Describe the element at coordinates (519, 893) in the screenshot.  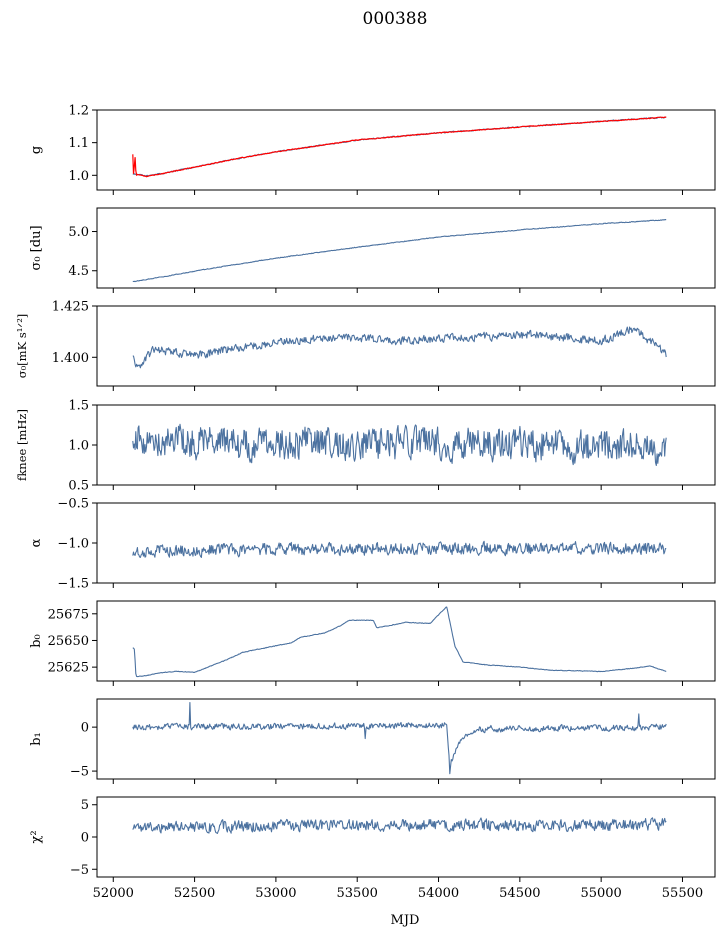
I see `x-tick-label: 54500` at that location.